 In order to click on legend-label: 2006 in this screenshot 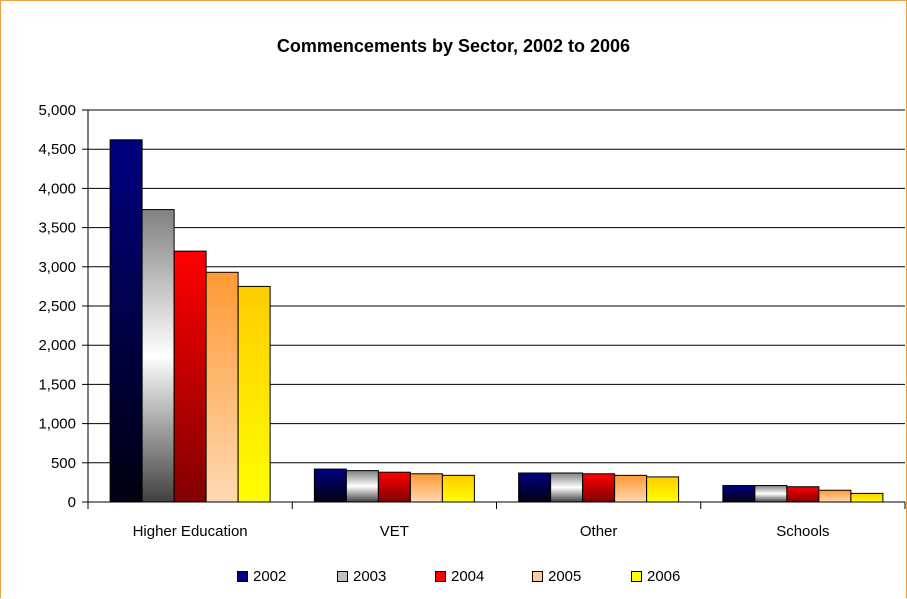, I will do `click(664, 576)`.